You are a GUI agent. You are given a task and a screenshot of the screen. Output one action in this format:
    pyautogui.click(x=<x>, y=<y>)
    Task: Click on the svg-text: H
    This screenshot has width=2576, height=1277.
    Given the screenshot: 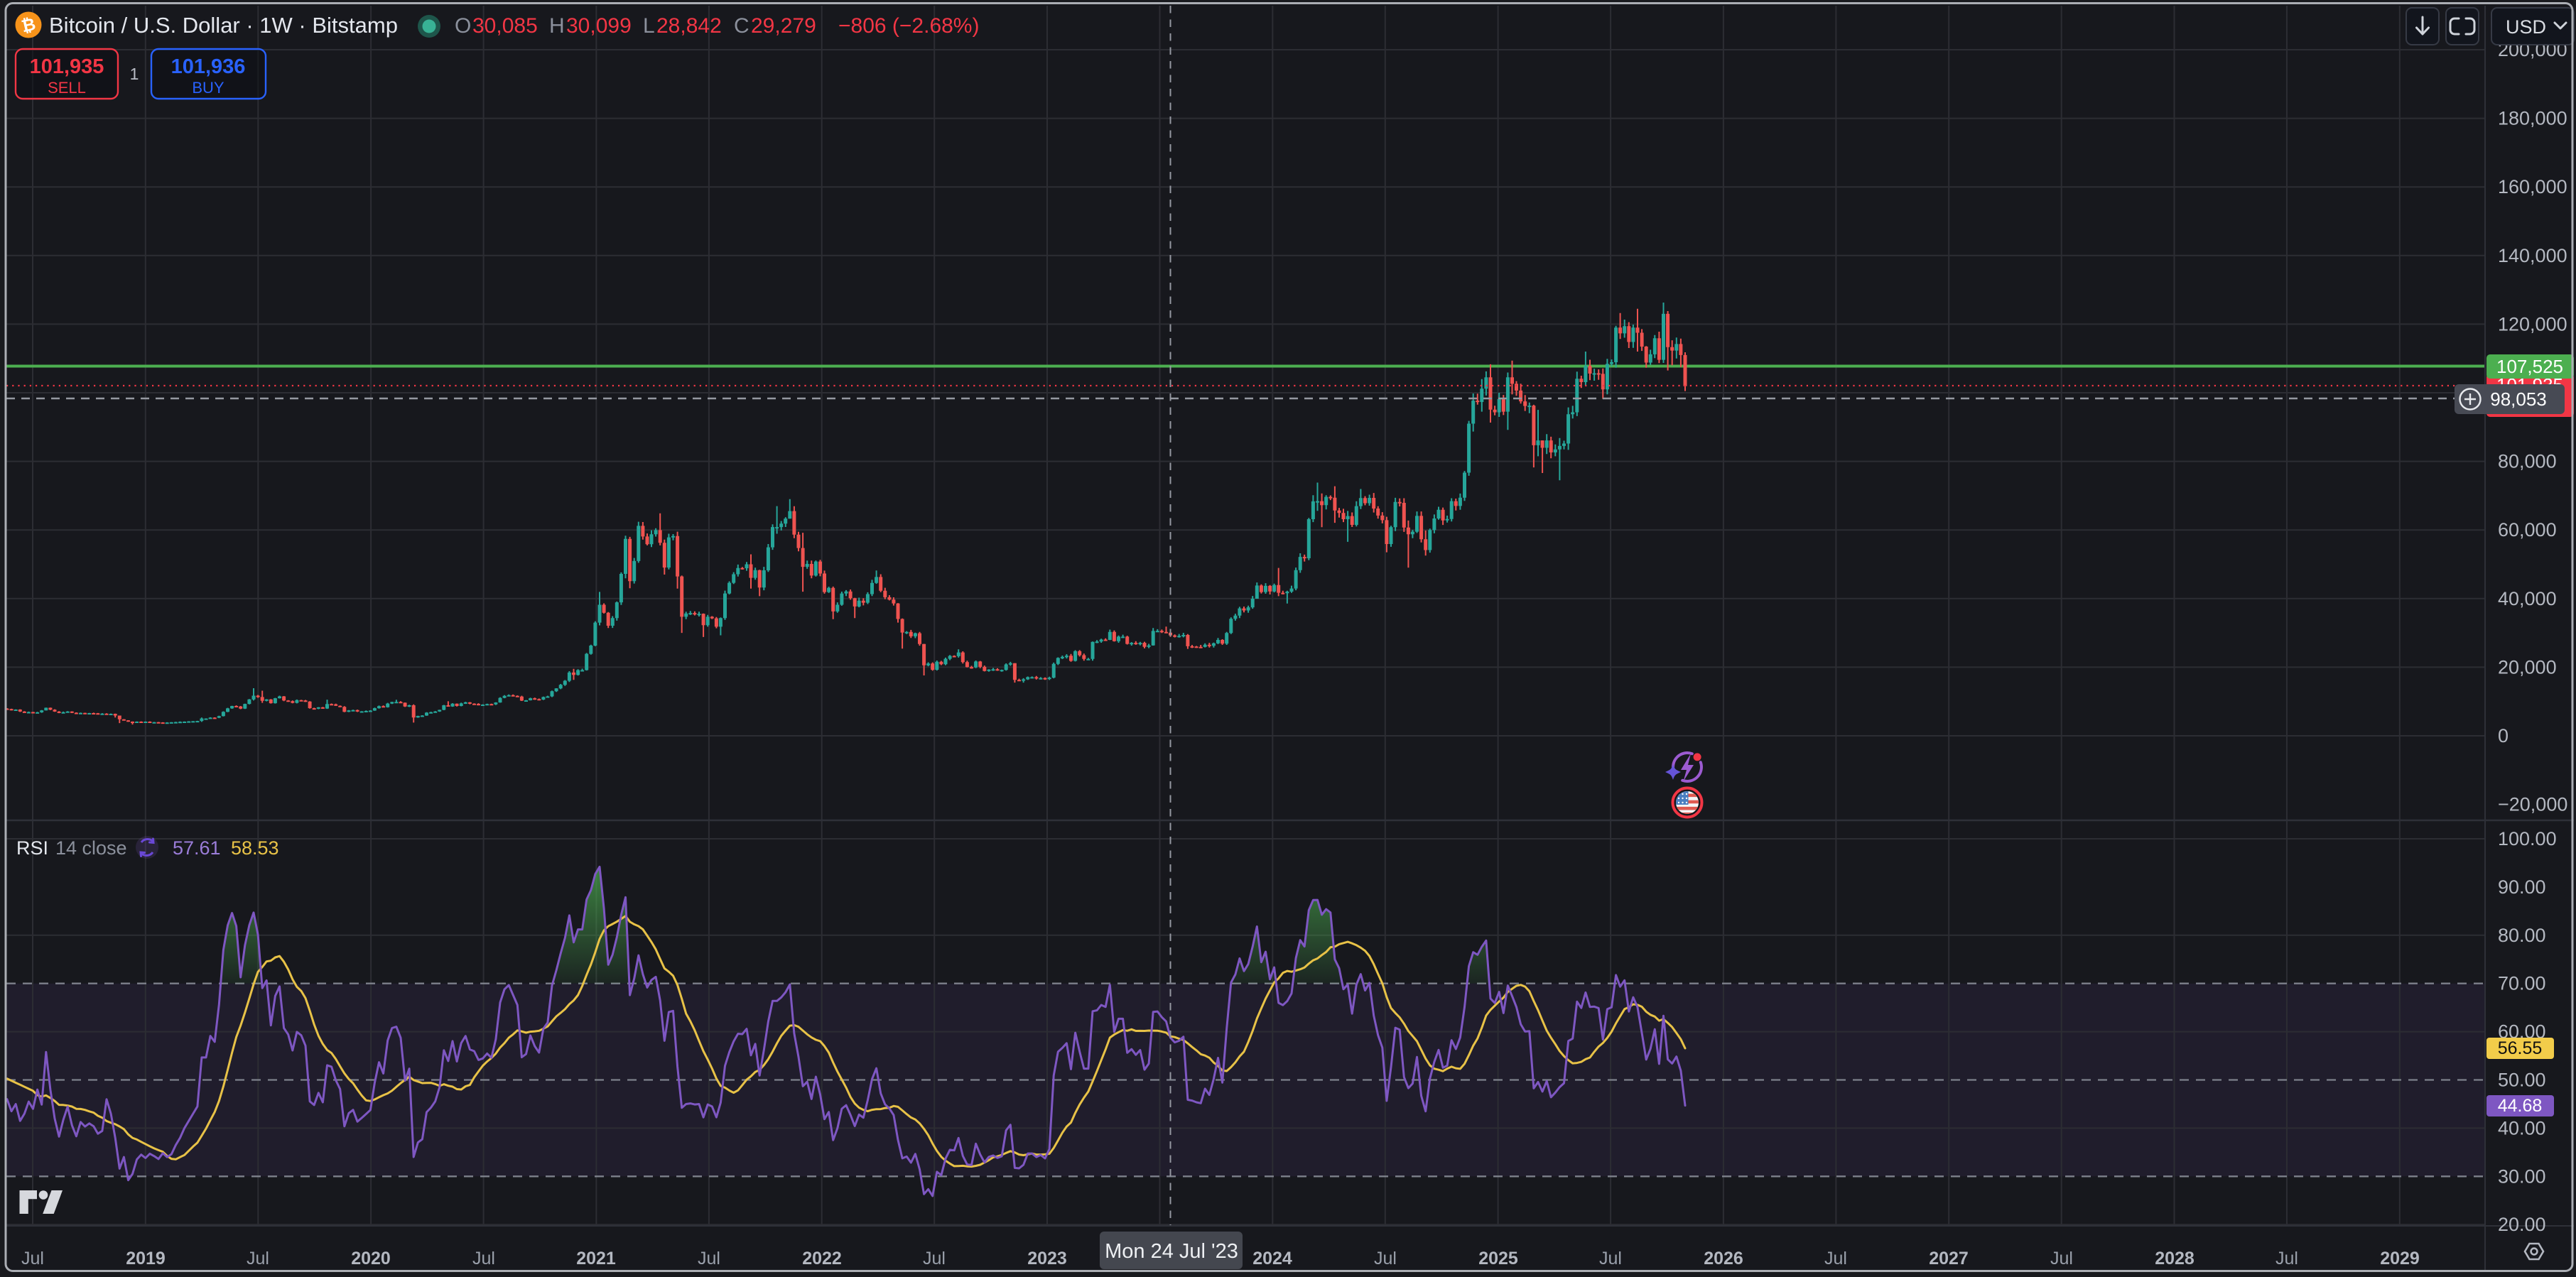 What is the action you would take?
    pyautogui.click(x=557, y=26)
    